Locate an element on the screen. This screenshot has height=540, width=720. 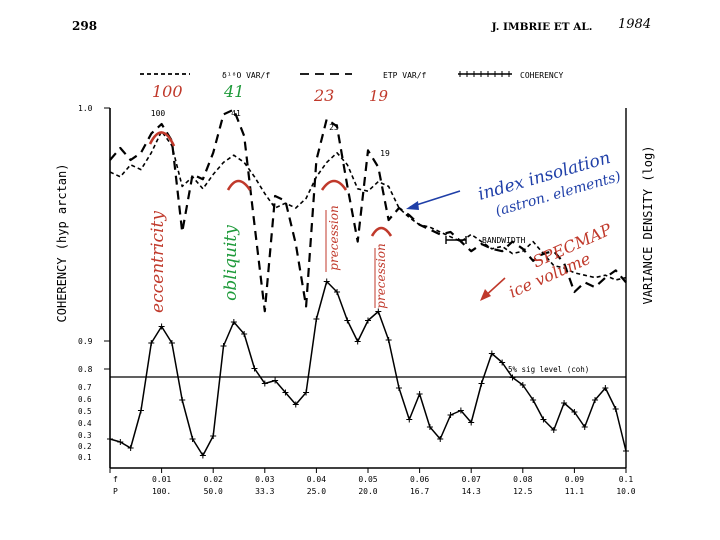
insolation-annotation: index insolation (astron. elements) is located at coordinates (549, 184).